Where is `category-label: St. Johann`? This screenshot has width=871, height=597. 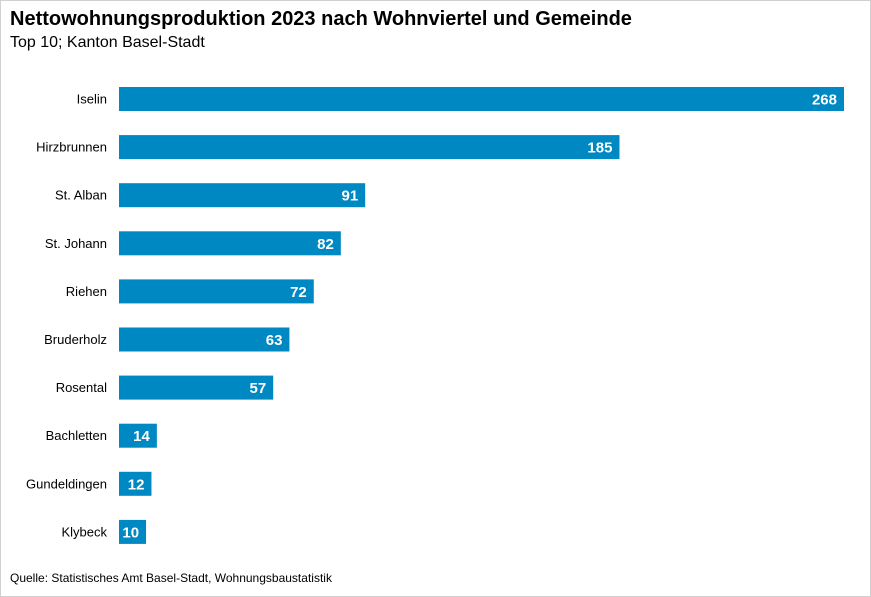
category-label: St. Johann is located at coordinates (76, 243).